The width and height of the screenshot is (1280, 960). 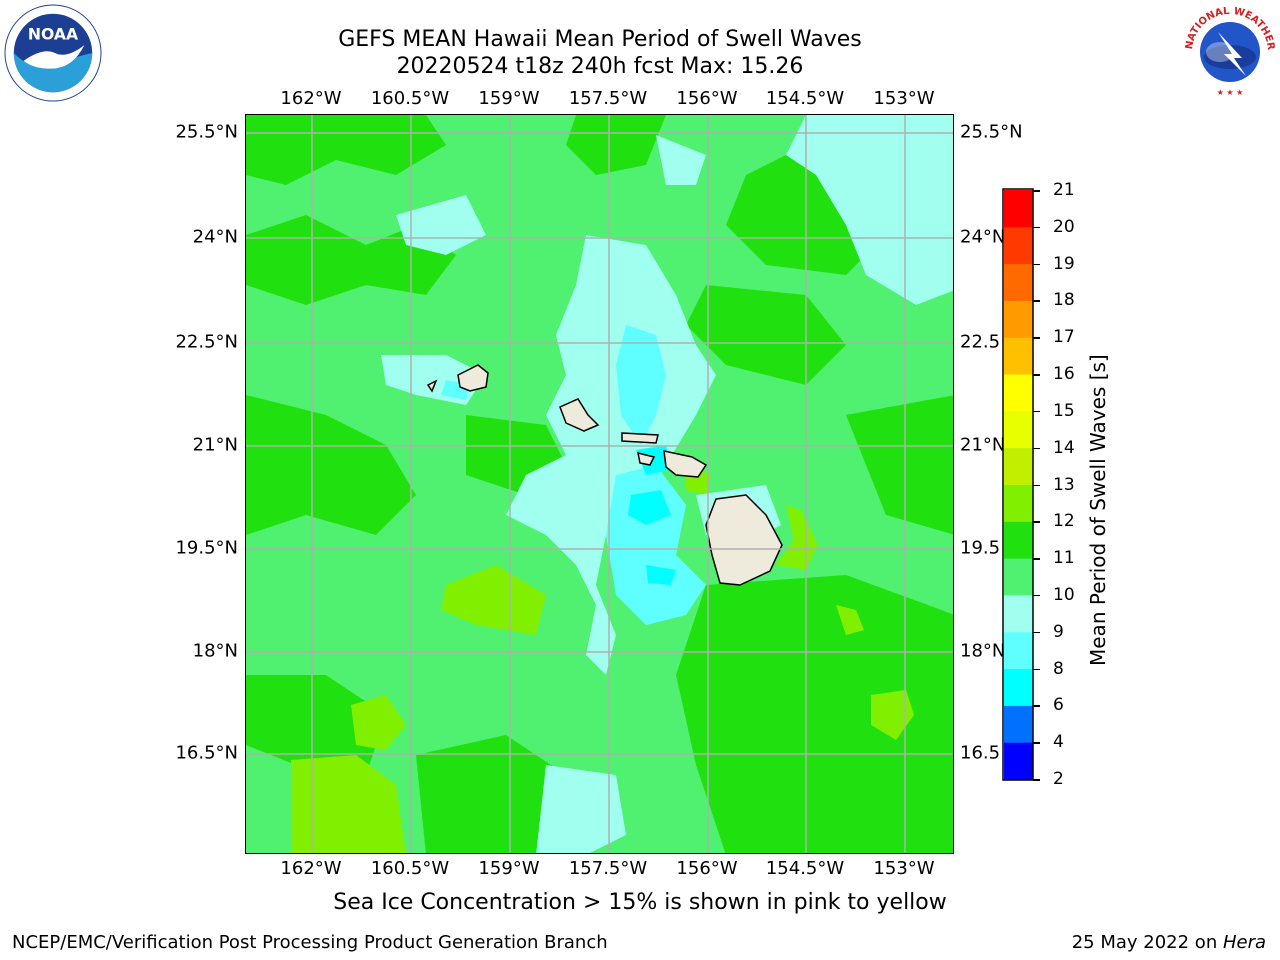 What do you see at coordinates (640, 438) in the screenshot?
I see `molokai-island` at bounding box center [640, 438].